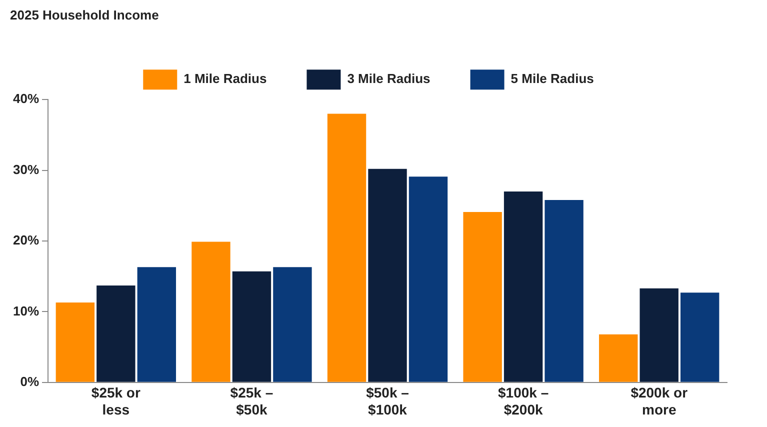  Describe the element at coordinates (388, 401) in the screenshot. I see `x-tick-label: $50k – $100k` at that location.